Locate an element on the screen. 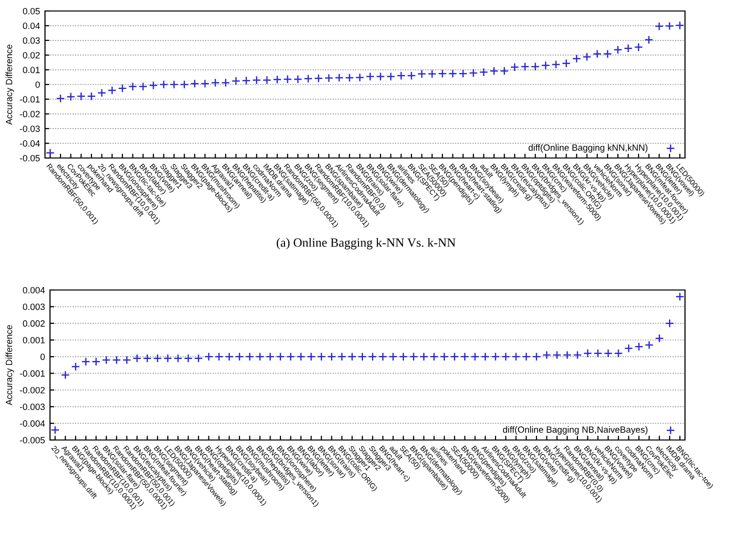 This screenshot has width=732, height=537. y-tick-label: 0.01 is located at coordinates (31, 70).